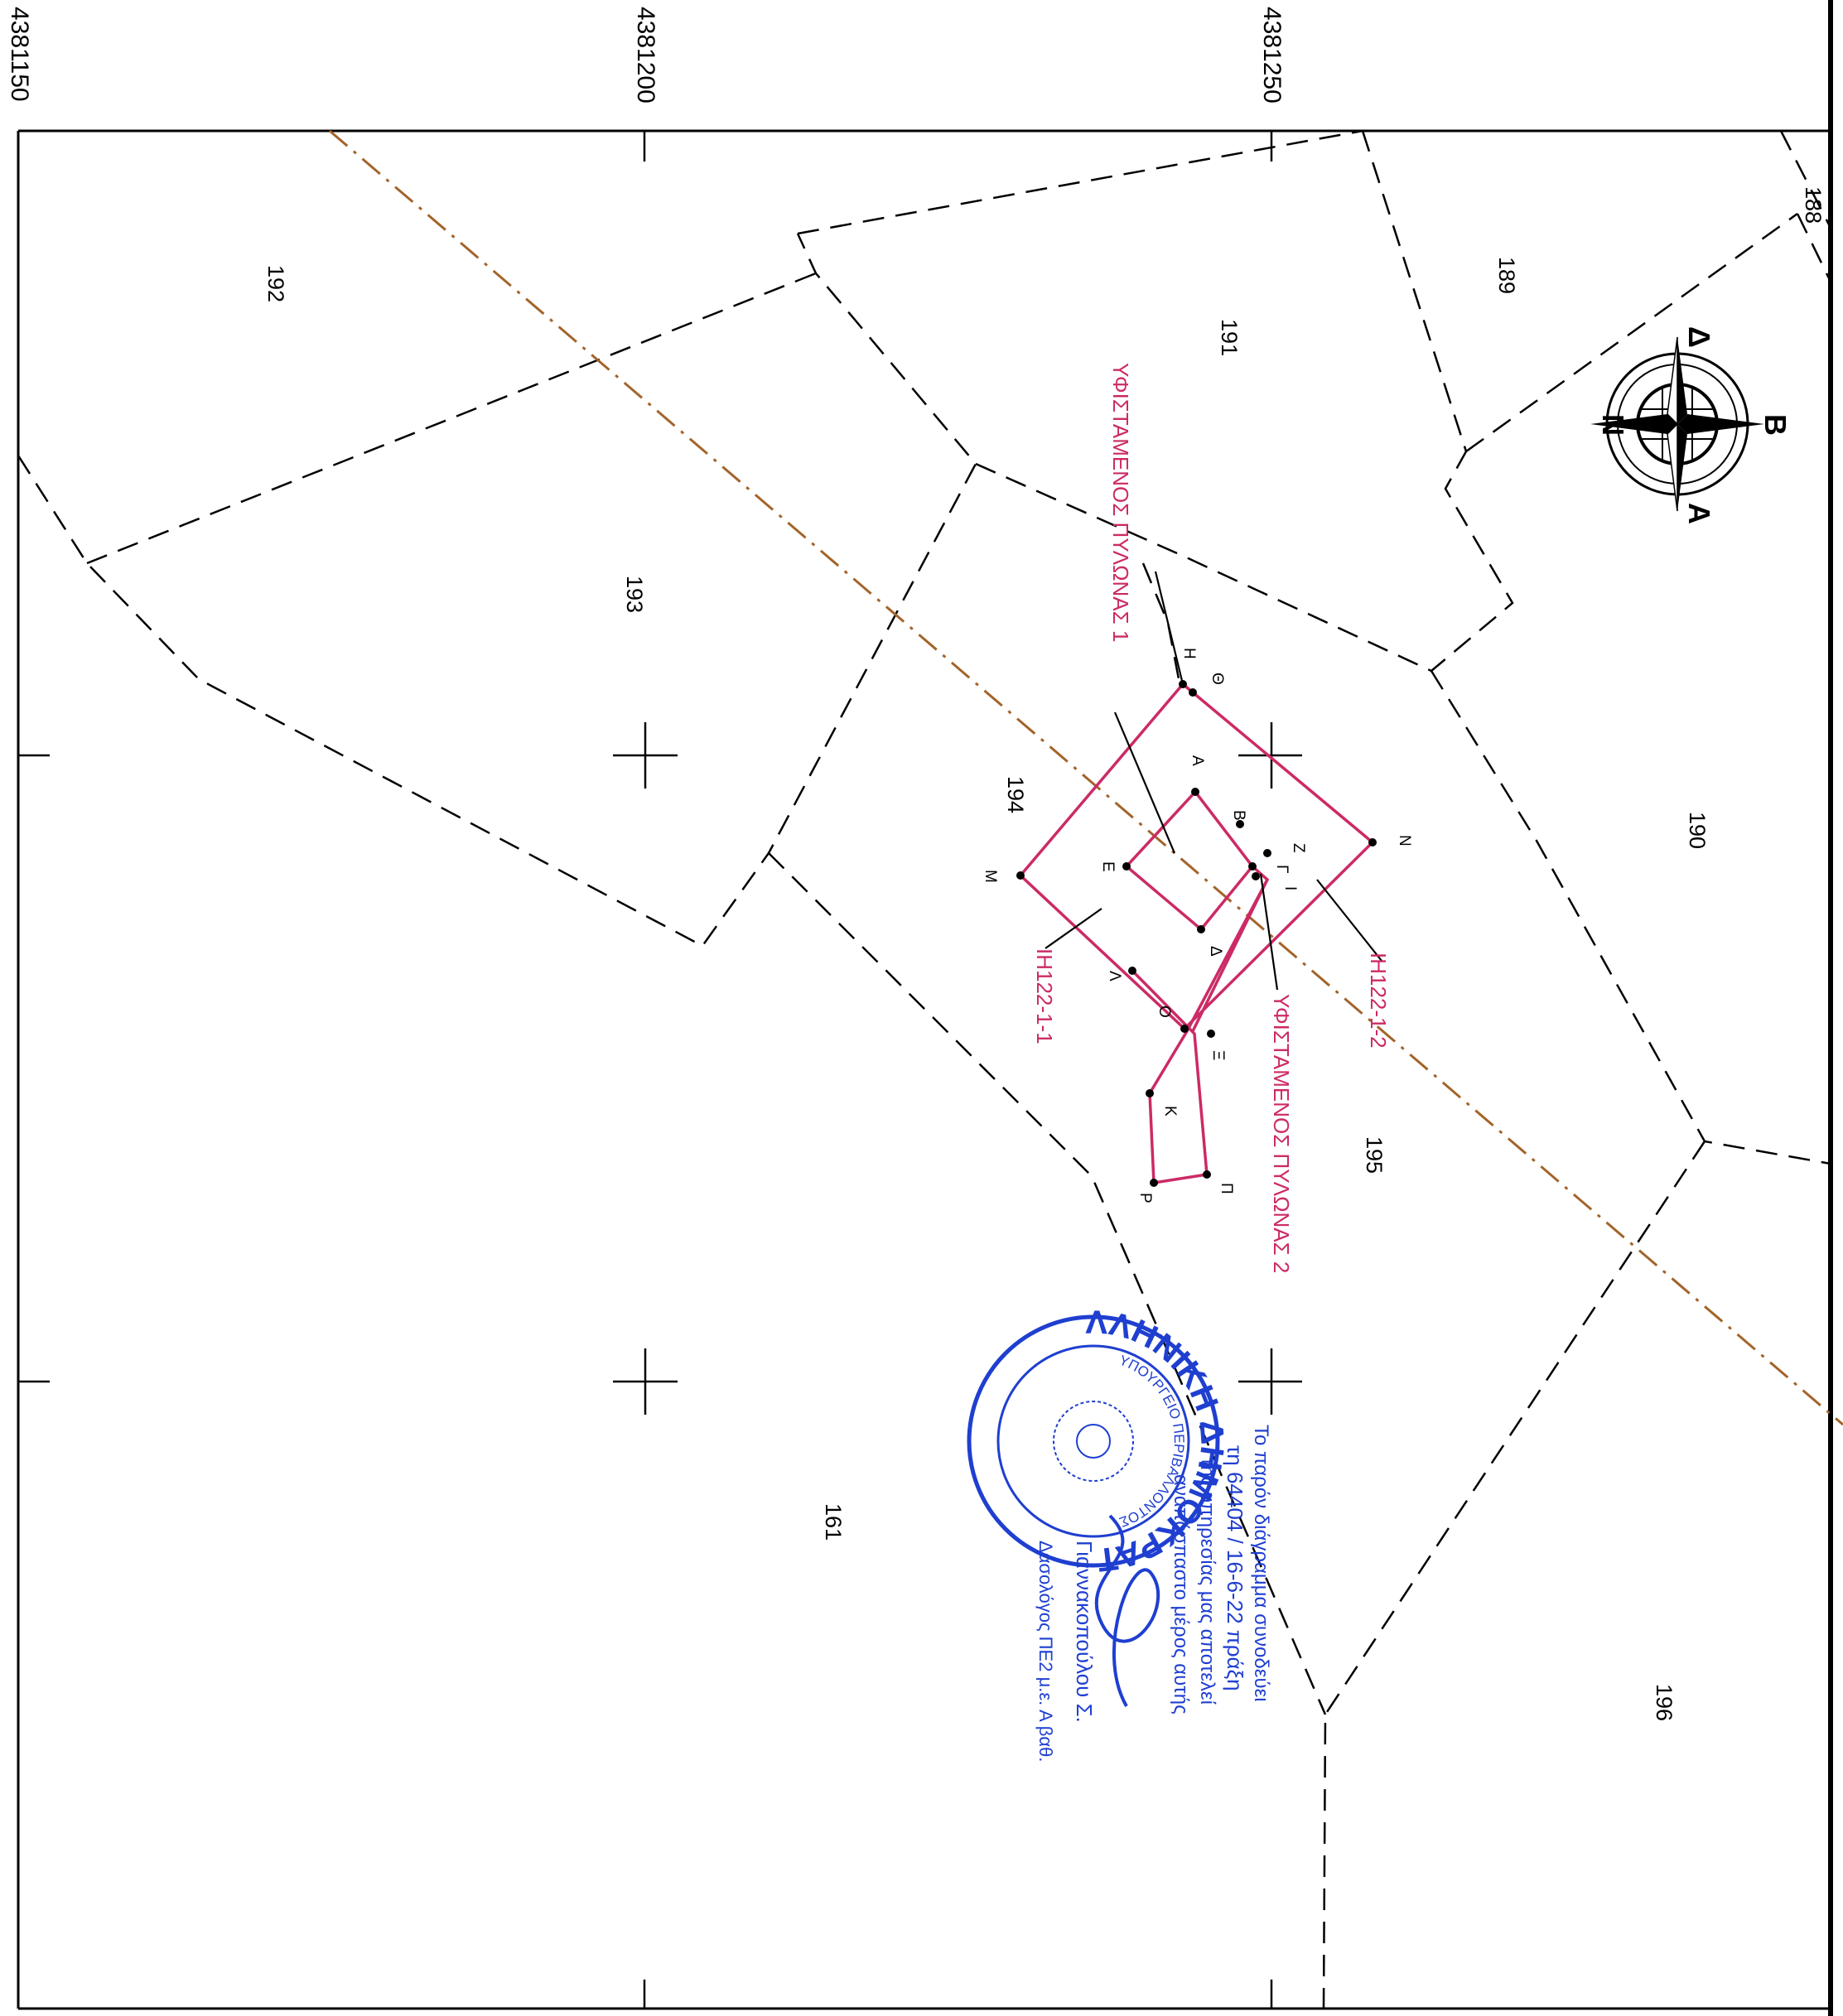 The width and height of the screenshot is (1843, 2016). Describe the element at coordinates (1691, 425) in the screenshot. I see `compass-rose: Δ Α Β Ν` at that location.